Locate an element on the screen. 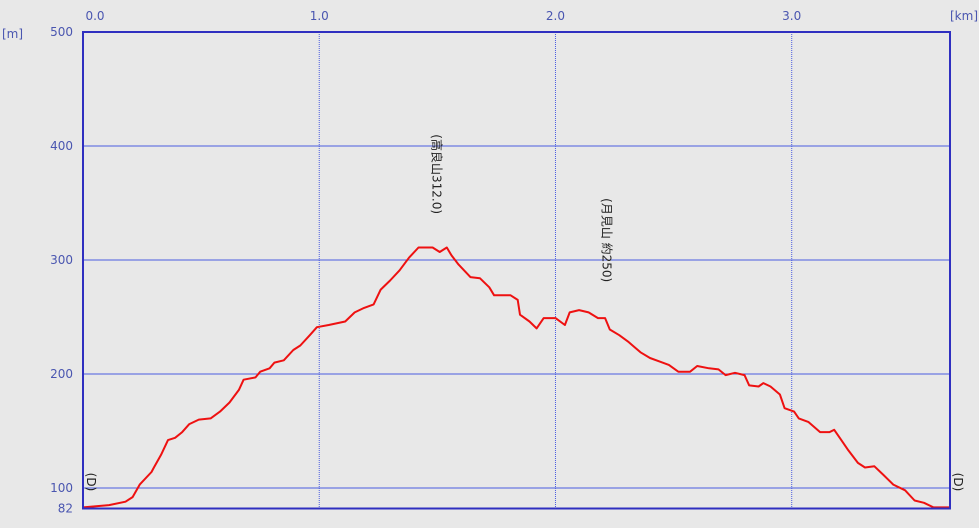 The width and height of the screenshot is (979, 528). y-tick-label: 100 is located at coordinates (61, 488).